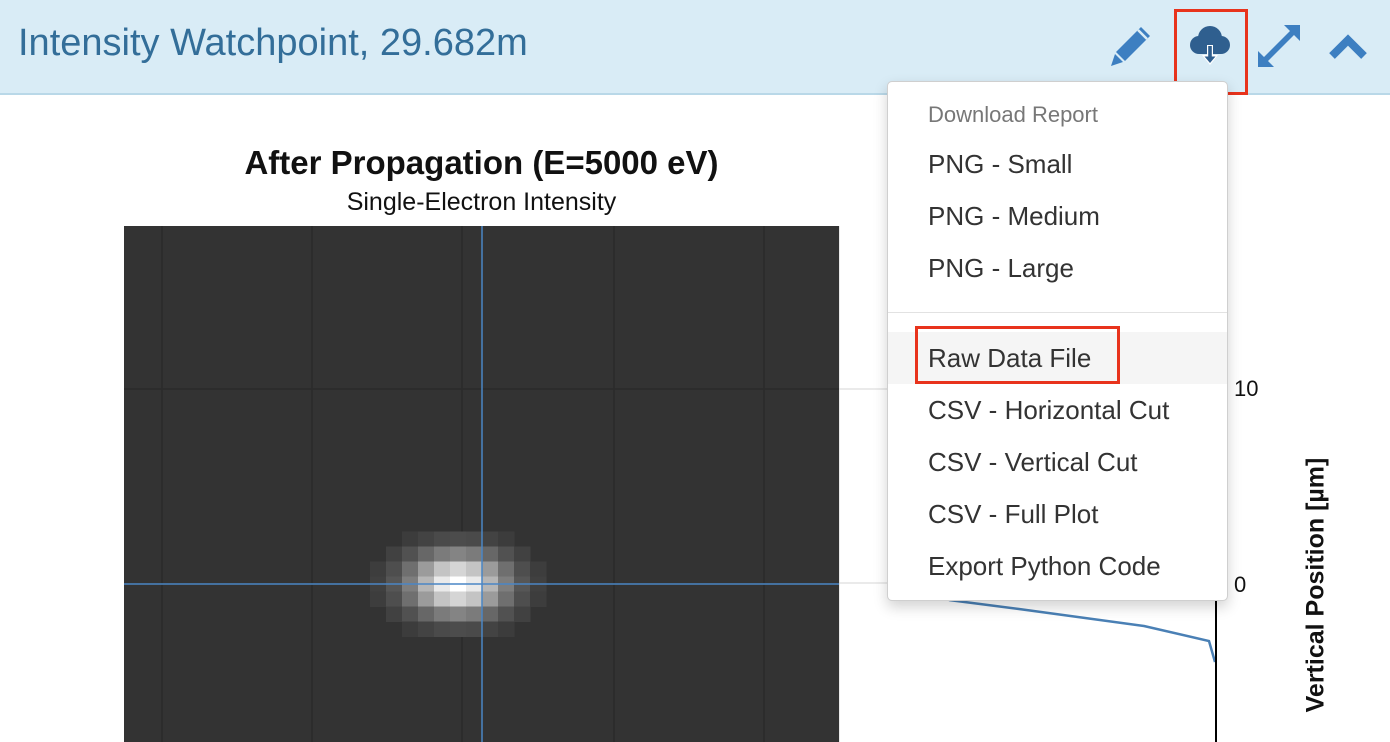  I want to click on collapse-button, so click(1348, 46).